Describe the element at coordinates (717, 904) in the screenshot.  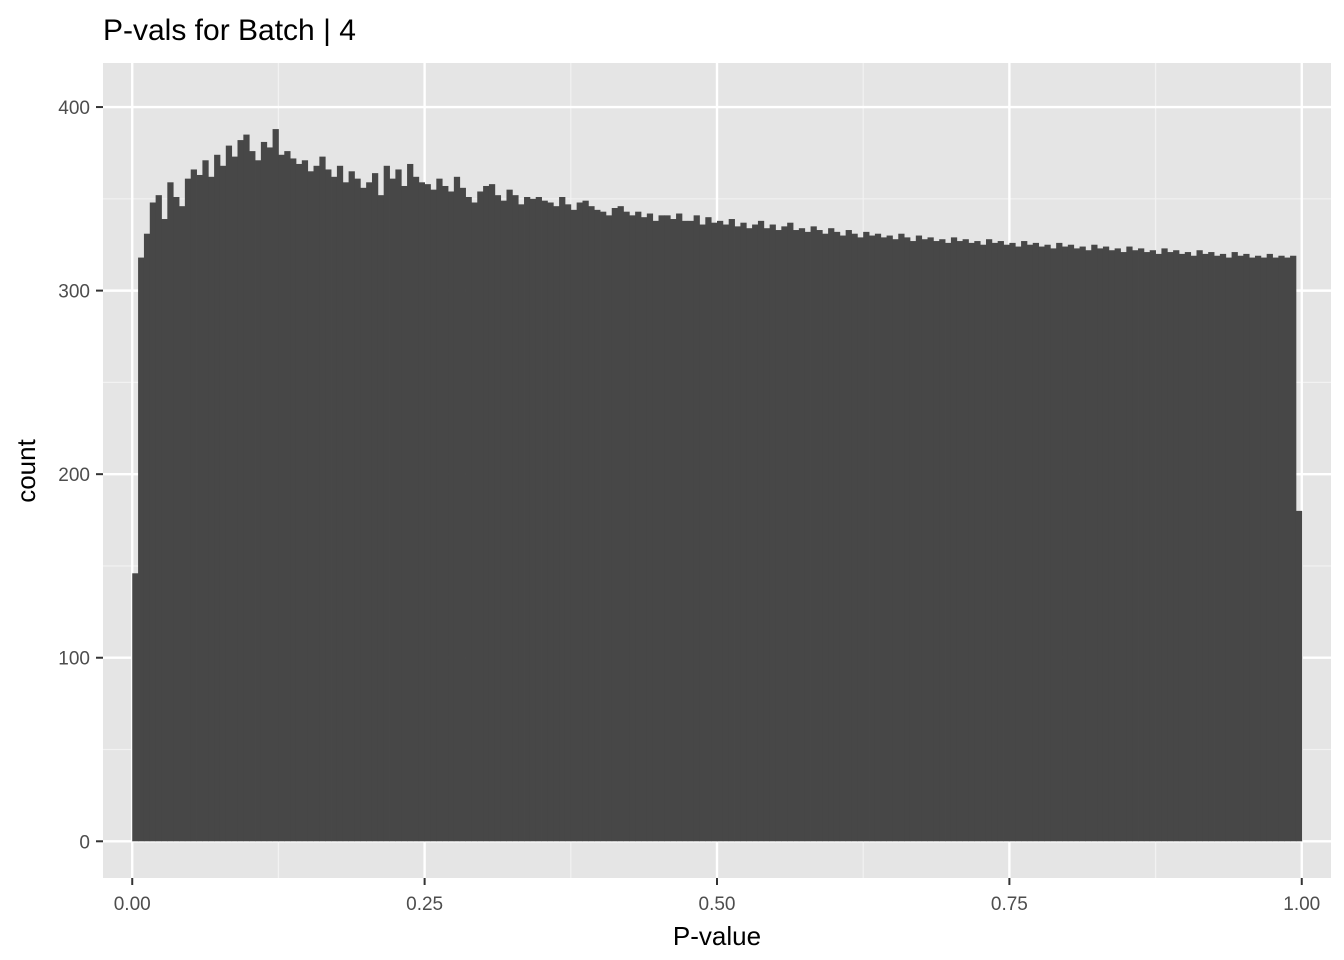
I see `x-tick-label: 0.50` at that location.